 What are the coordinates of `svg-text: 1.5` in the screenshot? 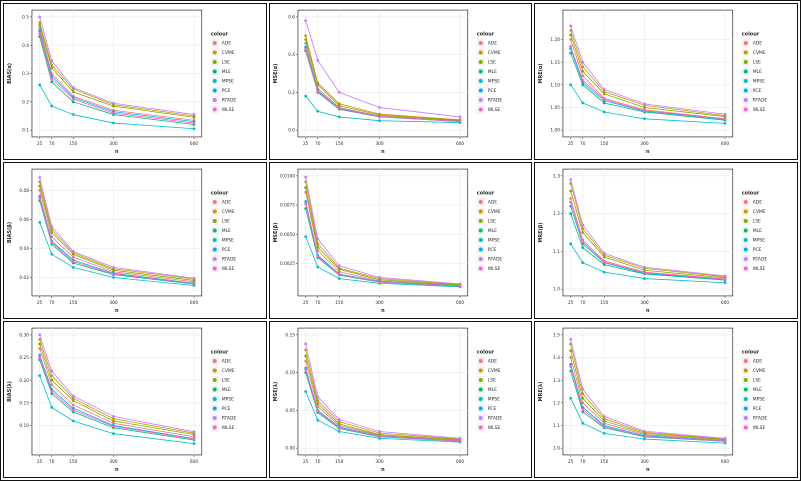 It's located at (556, 335).